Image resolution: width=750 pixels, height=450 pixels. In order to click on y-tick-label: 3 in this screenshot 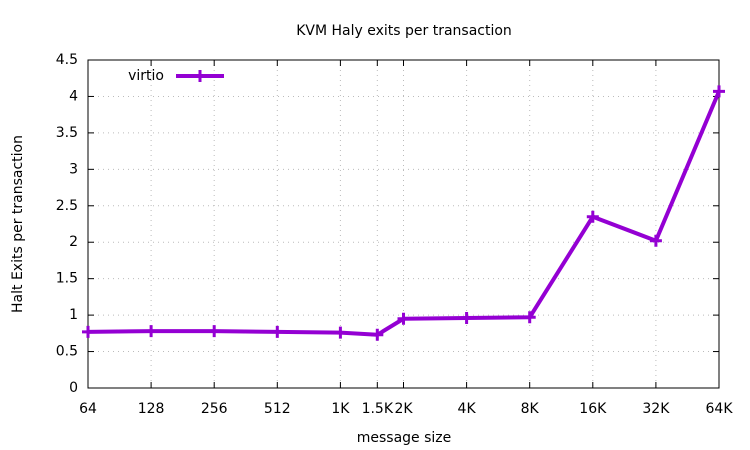, I will do `click(73, 169)`.